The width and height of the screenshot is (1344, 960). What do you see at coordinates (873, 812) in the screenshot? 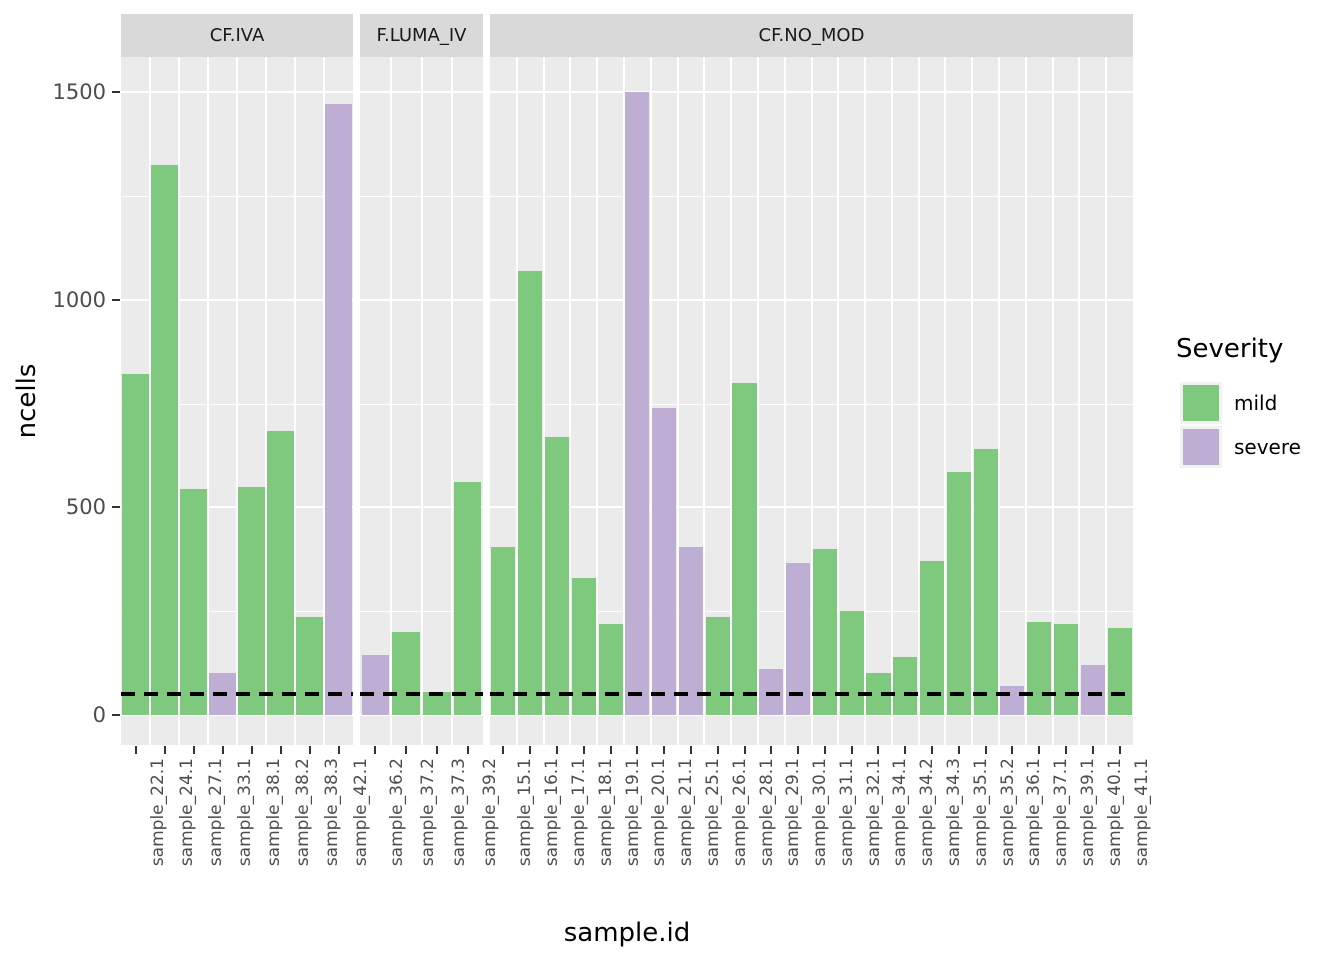
I see `x-tick-label: sample_32.1` at bounding box center [873, 812].